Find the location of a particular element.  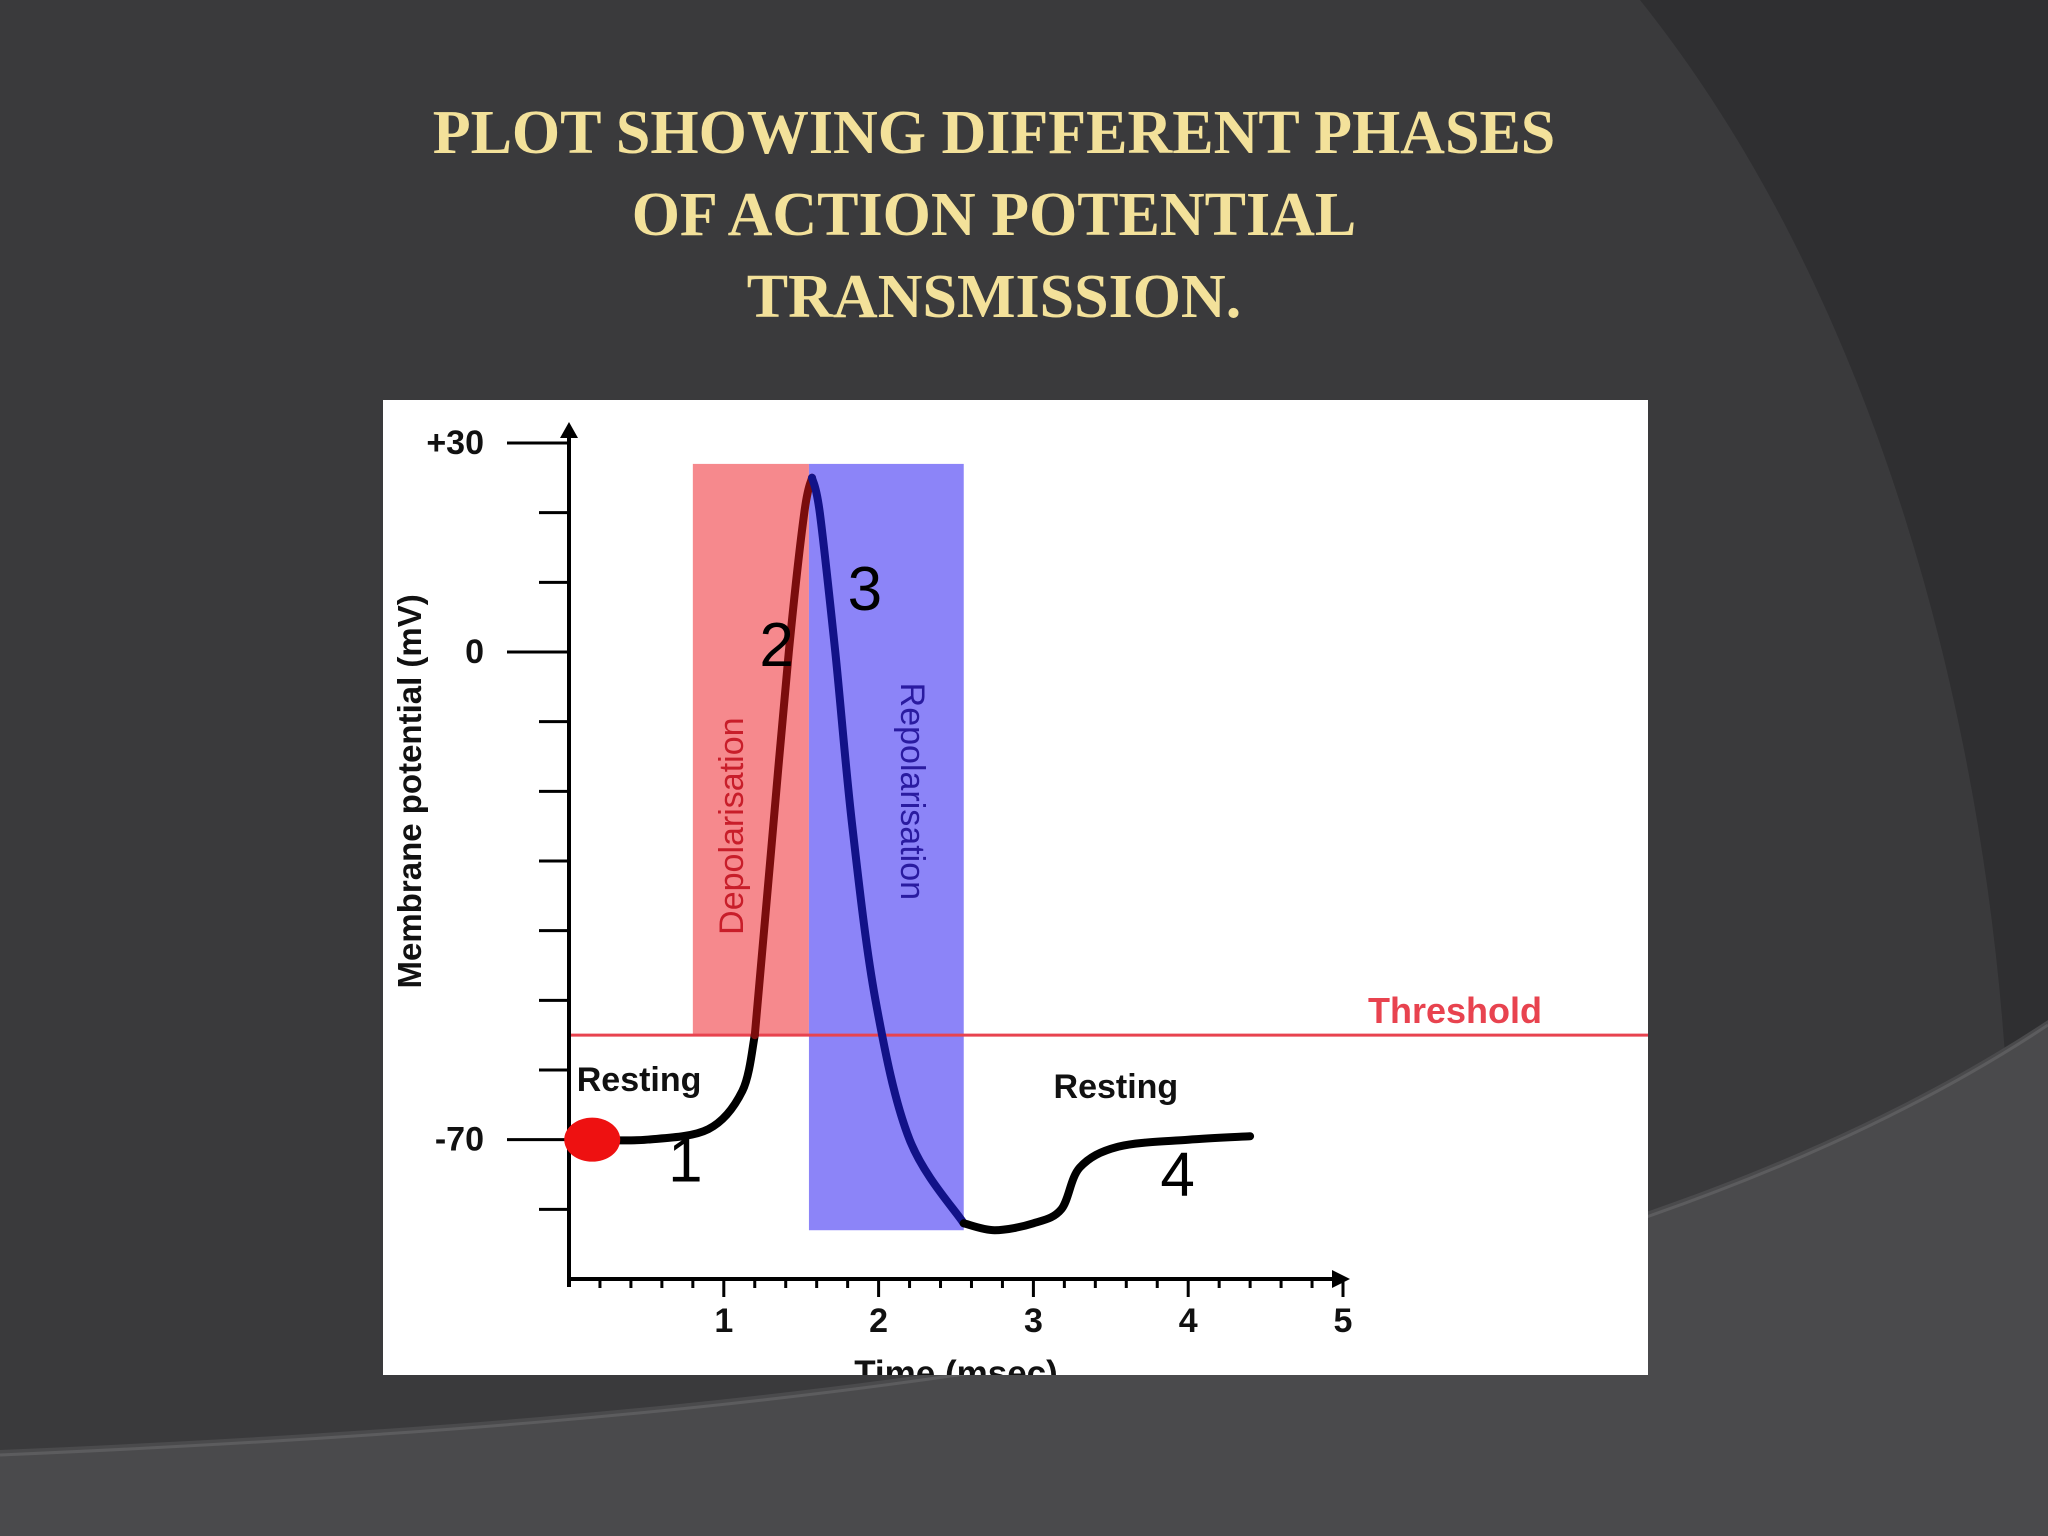

phase-number-3: 3 is located at coordinates (865, 589).